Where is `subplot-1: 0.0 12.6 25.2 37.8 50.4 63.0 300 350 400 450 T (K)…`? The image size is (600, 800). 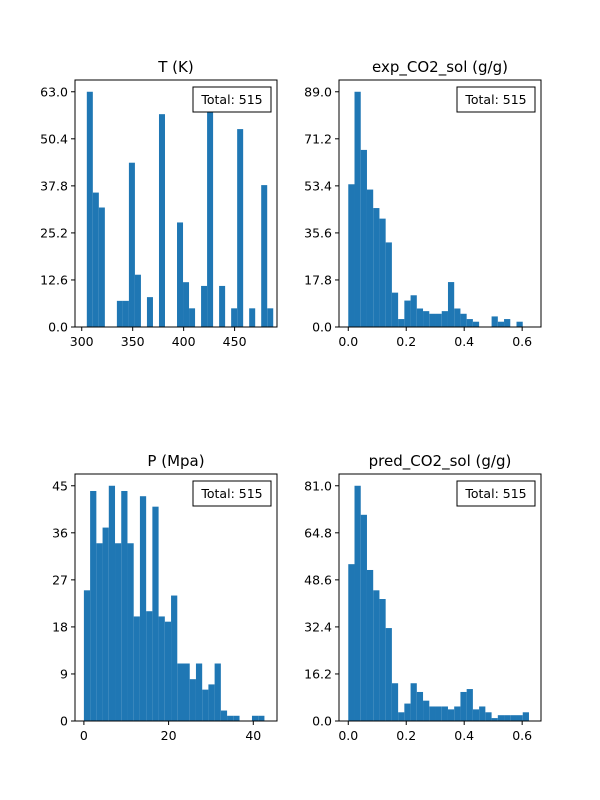 subplot-1: 0.0 12.6 25.2 37.8 50.4 63.0 300 350 400 450 T (K)… is located at coordinates (159, 203).